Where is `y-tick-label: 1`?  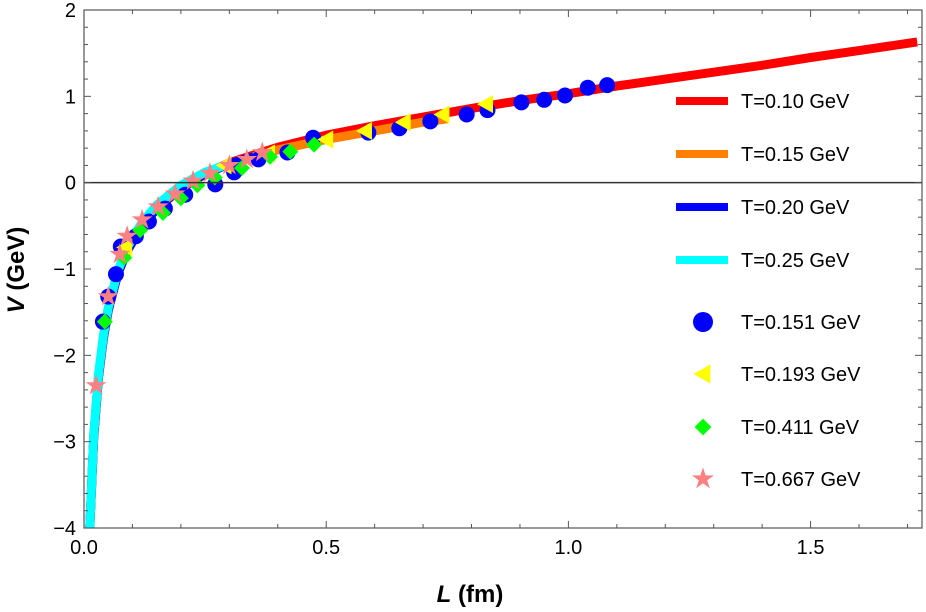
y-tick-label: 1 is located at coordinates (70, 97).